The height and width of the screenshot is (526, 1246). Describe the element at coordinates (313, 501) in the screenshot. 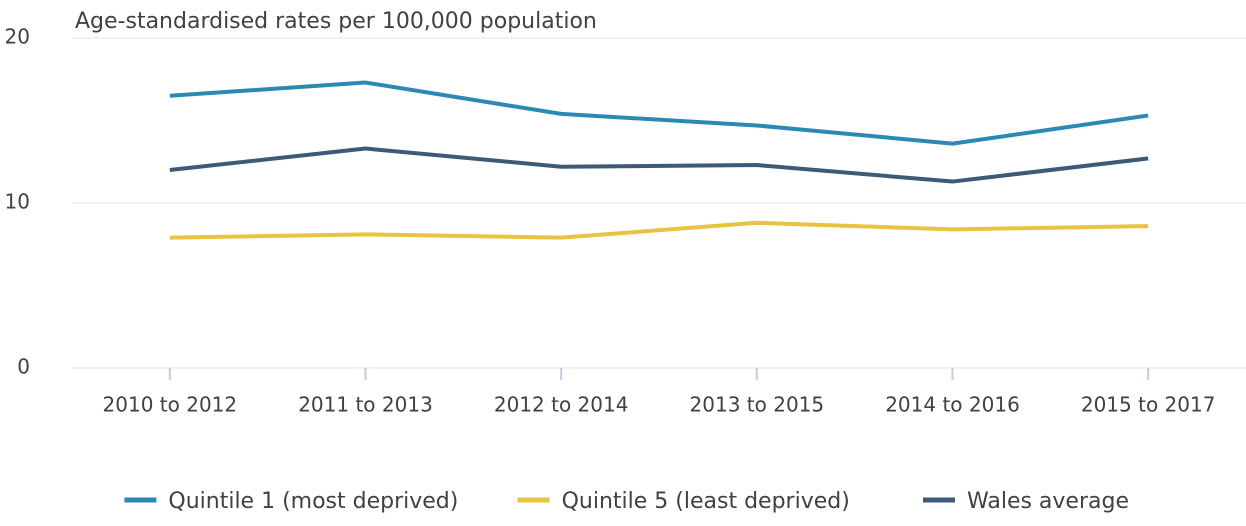

I see `legend-label: Quintile 1 (most deprived)` at that location.